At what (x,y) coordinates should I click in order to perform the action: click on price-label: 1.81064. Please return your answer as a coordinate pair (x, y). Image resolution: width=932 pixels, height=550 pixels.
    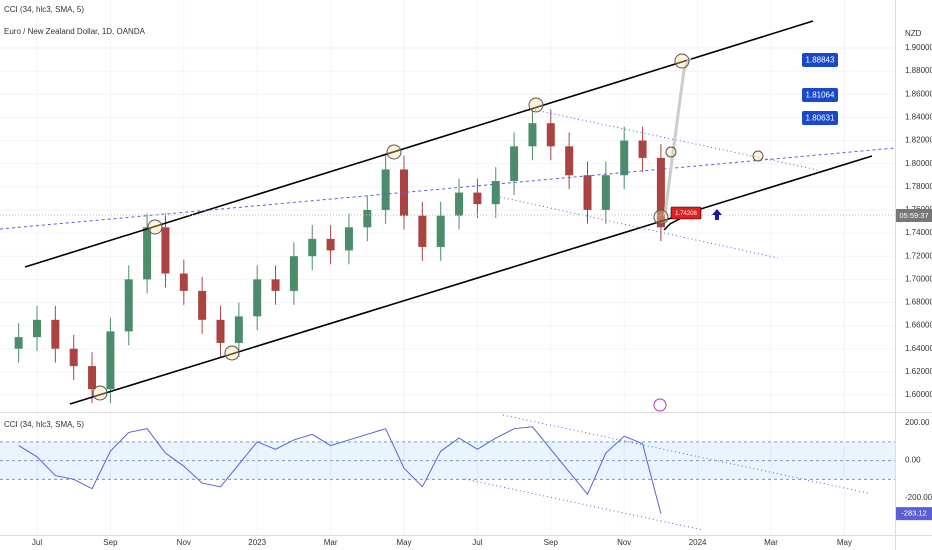
    Looking at the image, I should click on (820, 95).